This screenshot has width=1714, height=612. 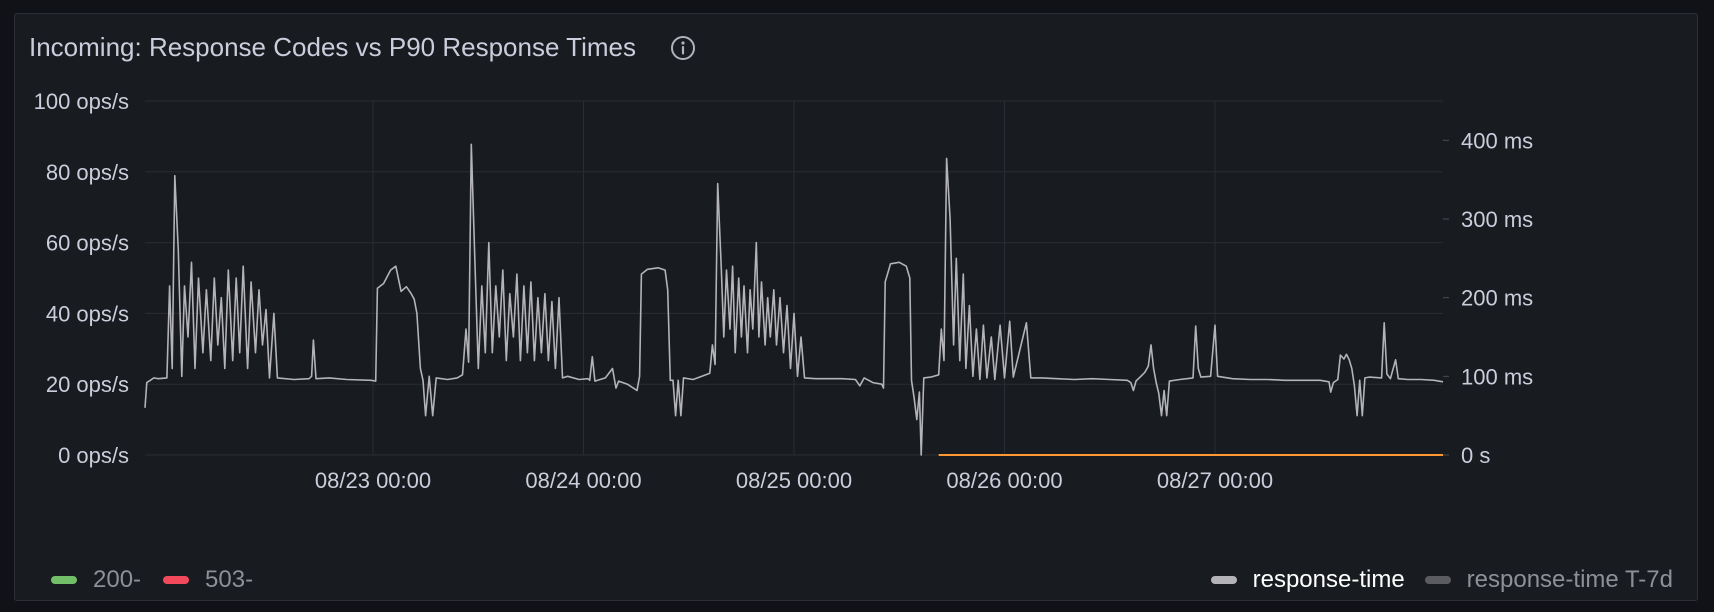 I want to click on legend-item: response-time T-7d, so click(x=1548, y=580).